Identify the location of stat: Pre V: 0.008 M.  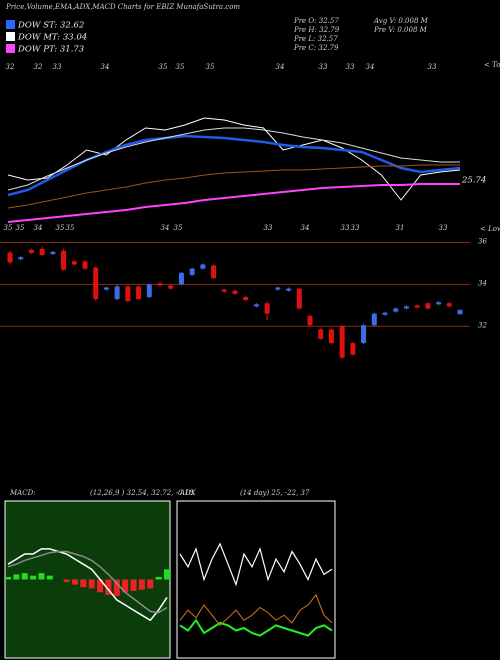
(400, 30).